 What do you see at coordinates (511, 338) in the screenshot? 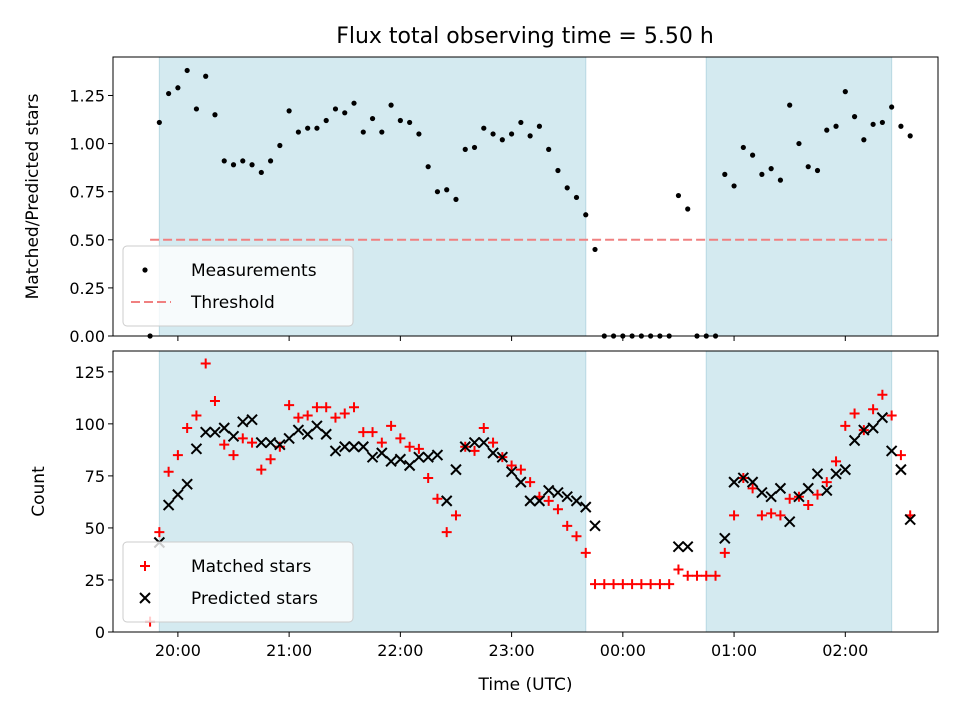
I see `ratio-x-axis` at bounding box center [511, 338].